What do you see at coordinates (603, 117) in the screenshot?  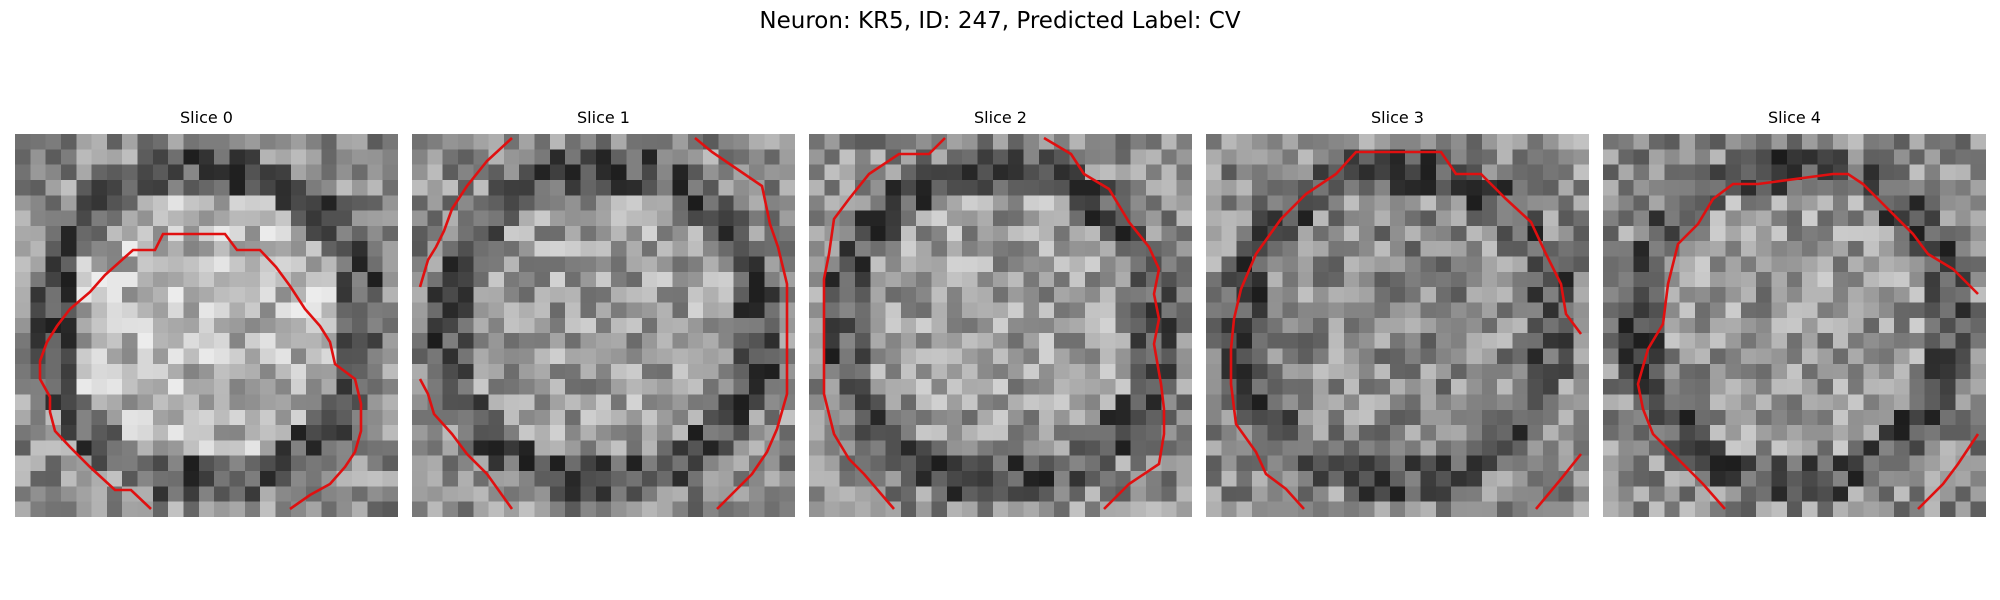 I see `slice-title: Slice 1` at bounding box center [603, 117].